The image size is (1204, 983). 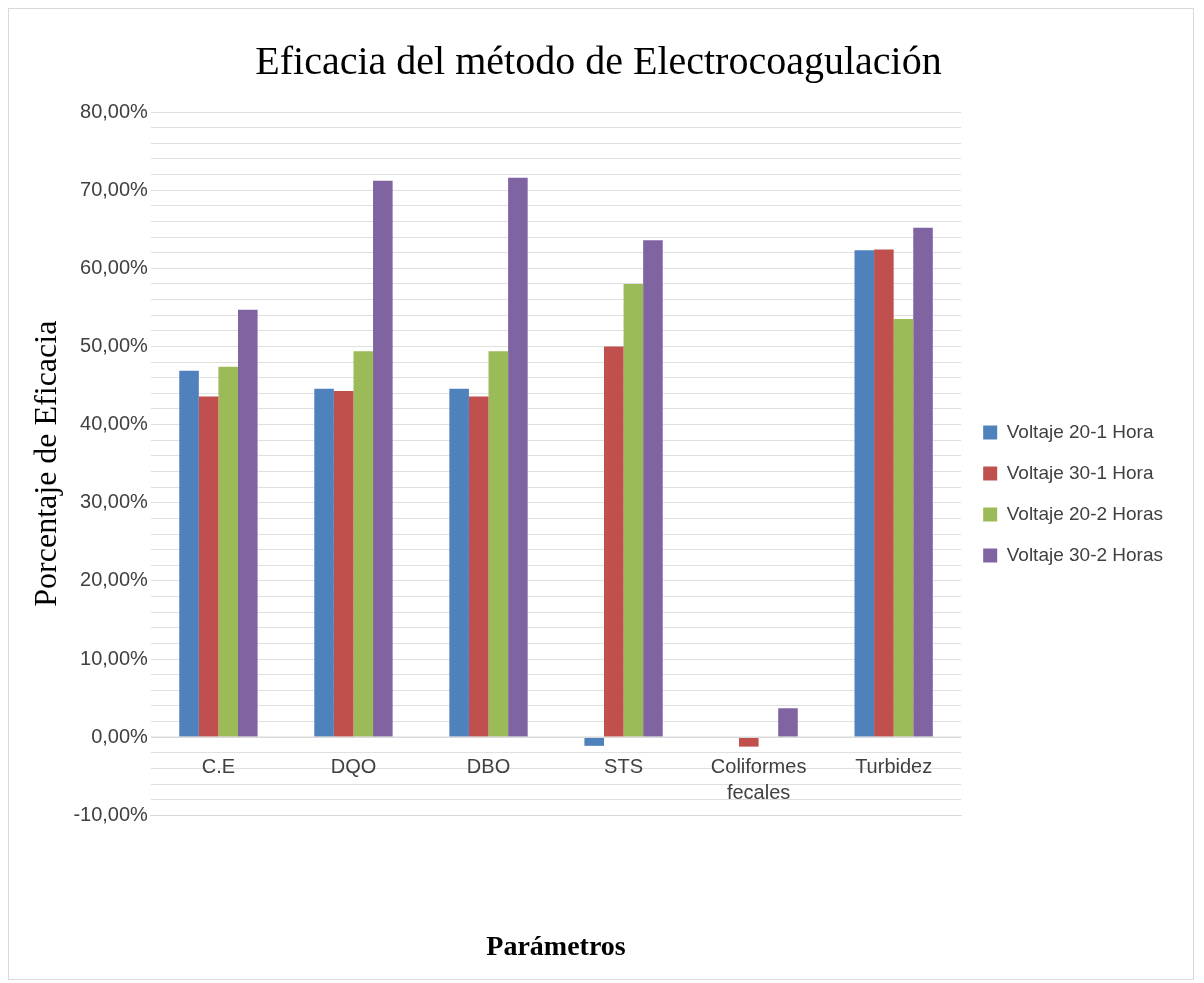 What do you see at coordinates (114, 110) in the screenshot?
I see `y-tick-label: 80,00%` at bounding box center [114, 110].